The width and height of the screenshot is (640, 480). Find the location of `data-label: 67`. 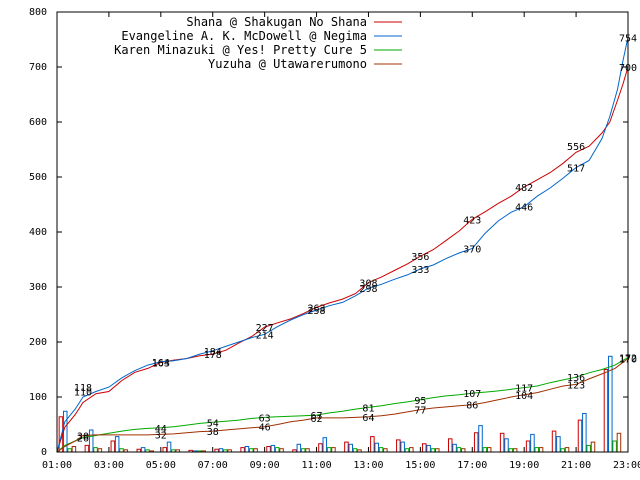

data-label: 67 is located at coordinates (317, 416).